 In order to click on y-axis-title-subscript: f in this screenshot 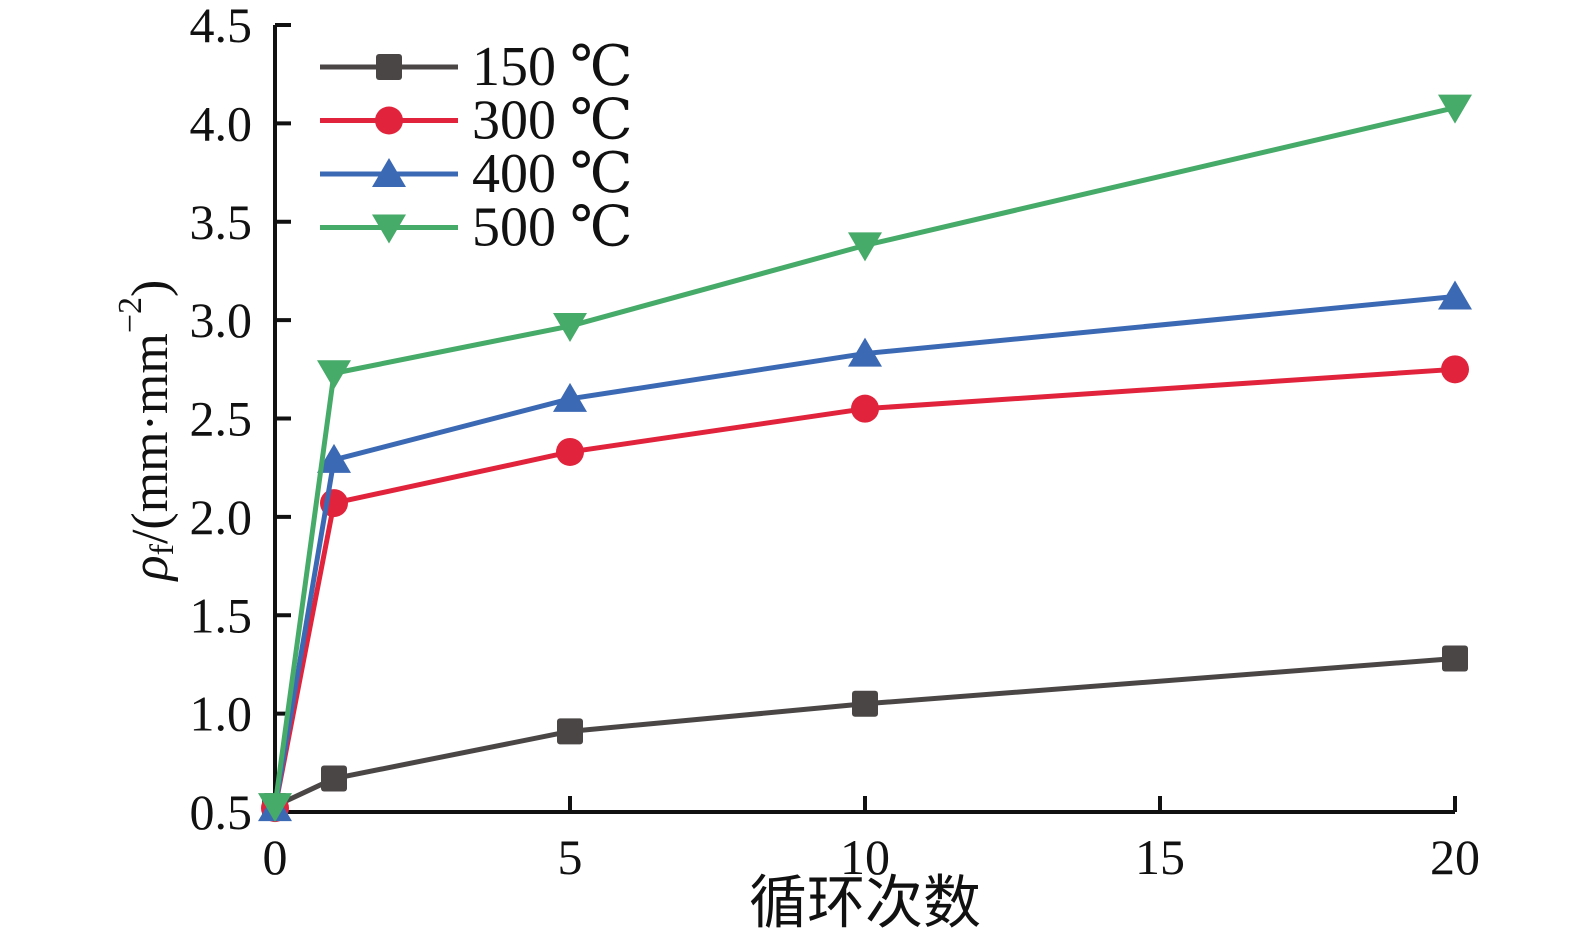, I will do `click(162, 549)`.